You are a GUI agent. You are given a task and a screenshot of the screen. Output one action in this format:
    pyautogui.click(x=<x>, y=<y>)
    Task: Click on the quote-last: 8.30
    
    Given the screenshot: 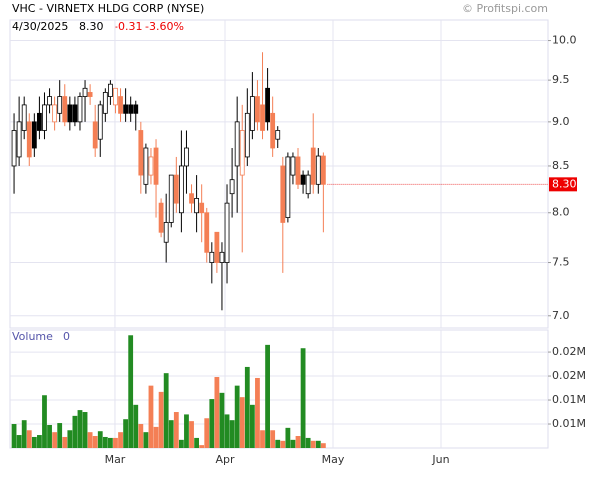 What is the action you would take?
    pyautogui.click(x=91, y=26)
    